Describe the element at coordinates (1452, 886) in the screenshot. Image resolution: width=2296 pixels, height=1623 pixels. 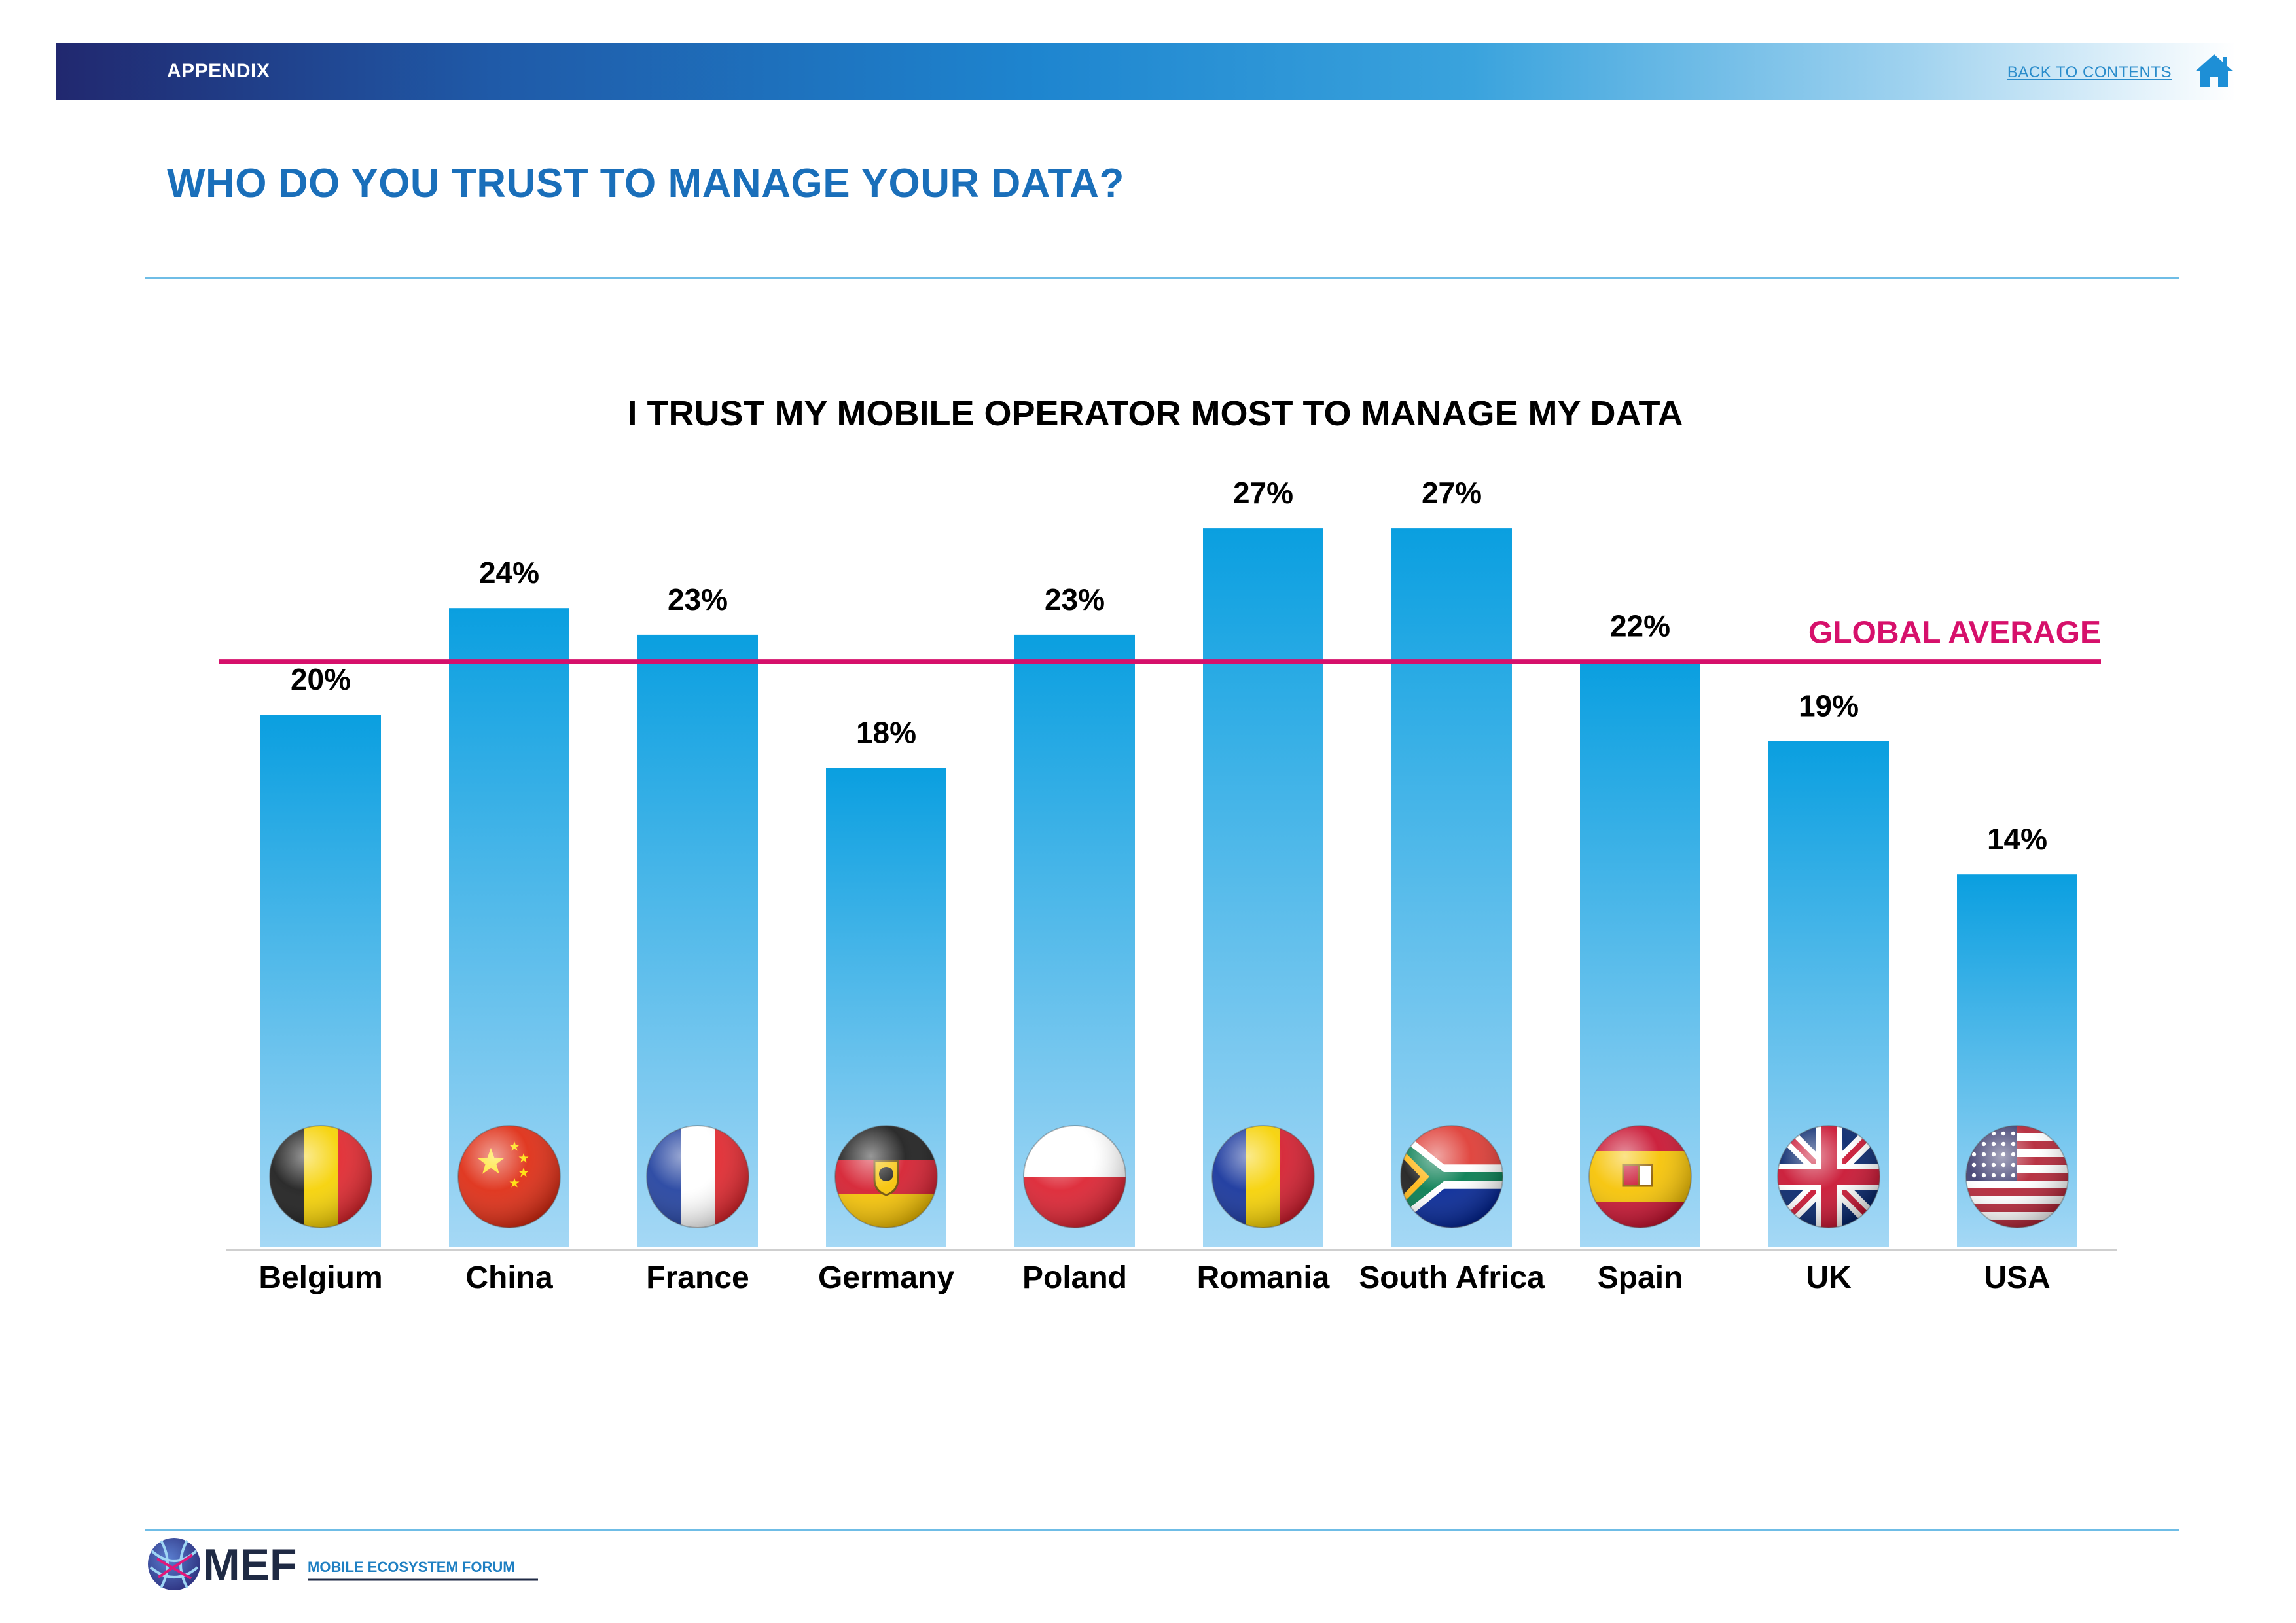
I see `bar-group-south-africa: 27% South Africa` at that location.